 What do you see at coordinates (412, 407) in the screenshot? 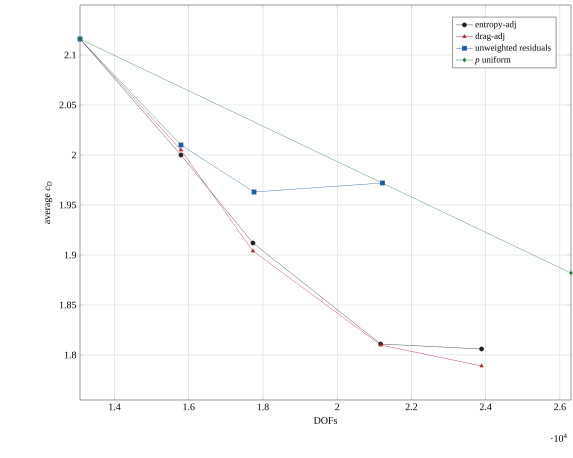
I see `x-tick-label: 2.2` at bounding box center [412, 407].